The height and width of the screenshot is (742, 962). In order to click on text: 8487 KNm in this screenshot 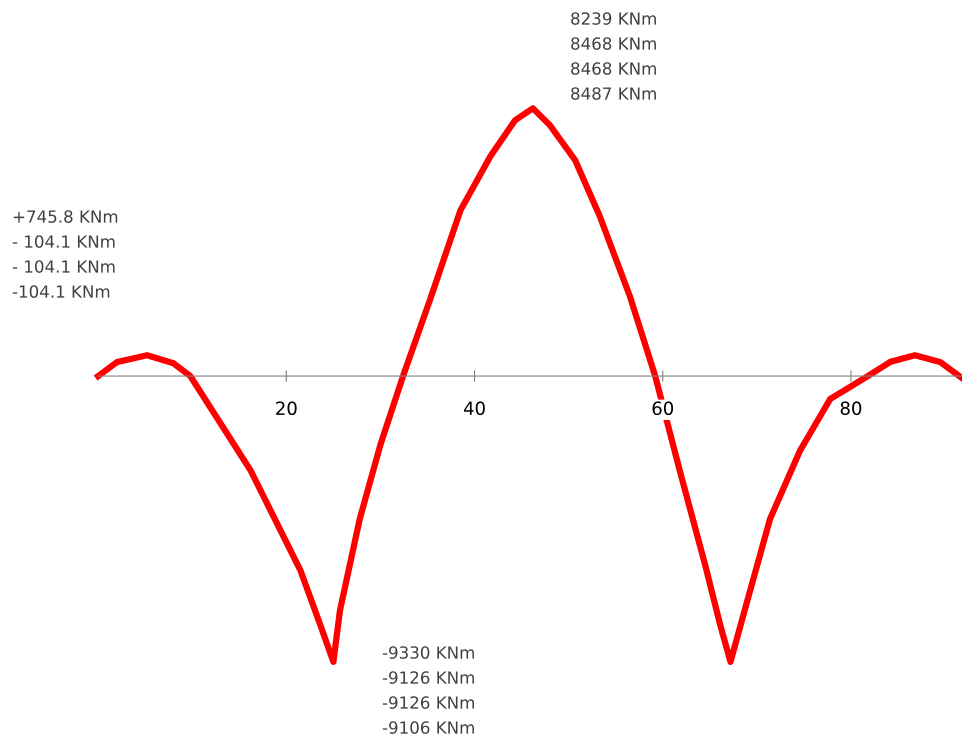, I will do `click(613, 93)`.